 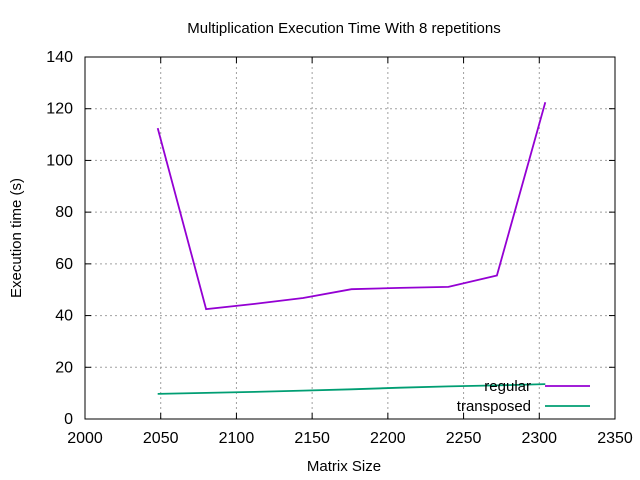 What do you see at coordinates (59, 160) in the screenshot?
I see `y-tick-label: 100` at bounding box center [59, 160].